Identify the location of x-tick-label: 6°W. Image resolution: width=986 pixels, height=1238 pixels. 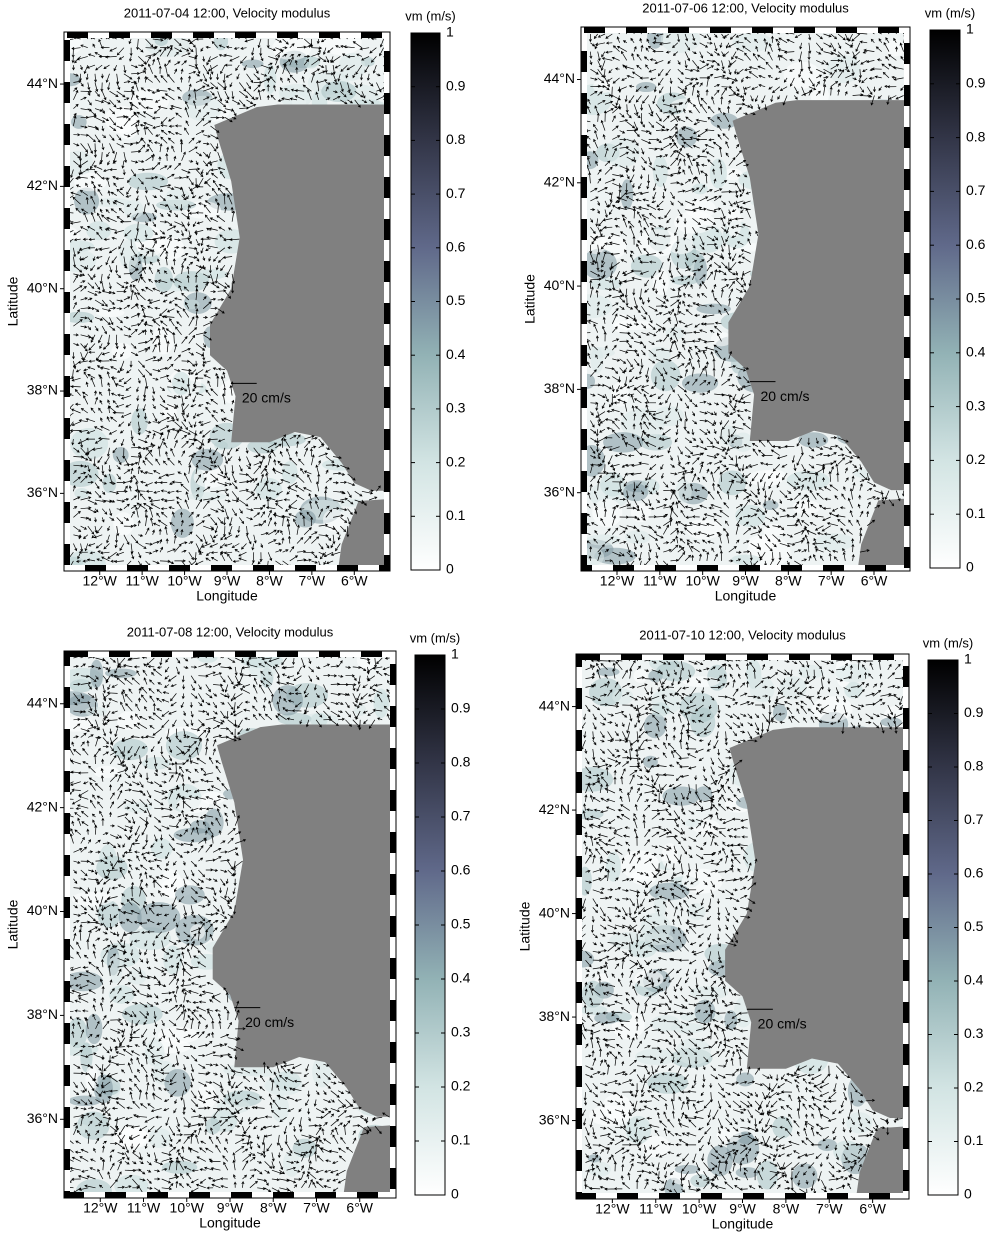
(872, 1209).